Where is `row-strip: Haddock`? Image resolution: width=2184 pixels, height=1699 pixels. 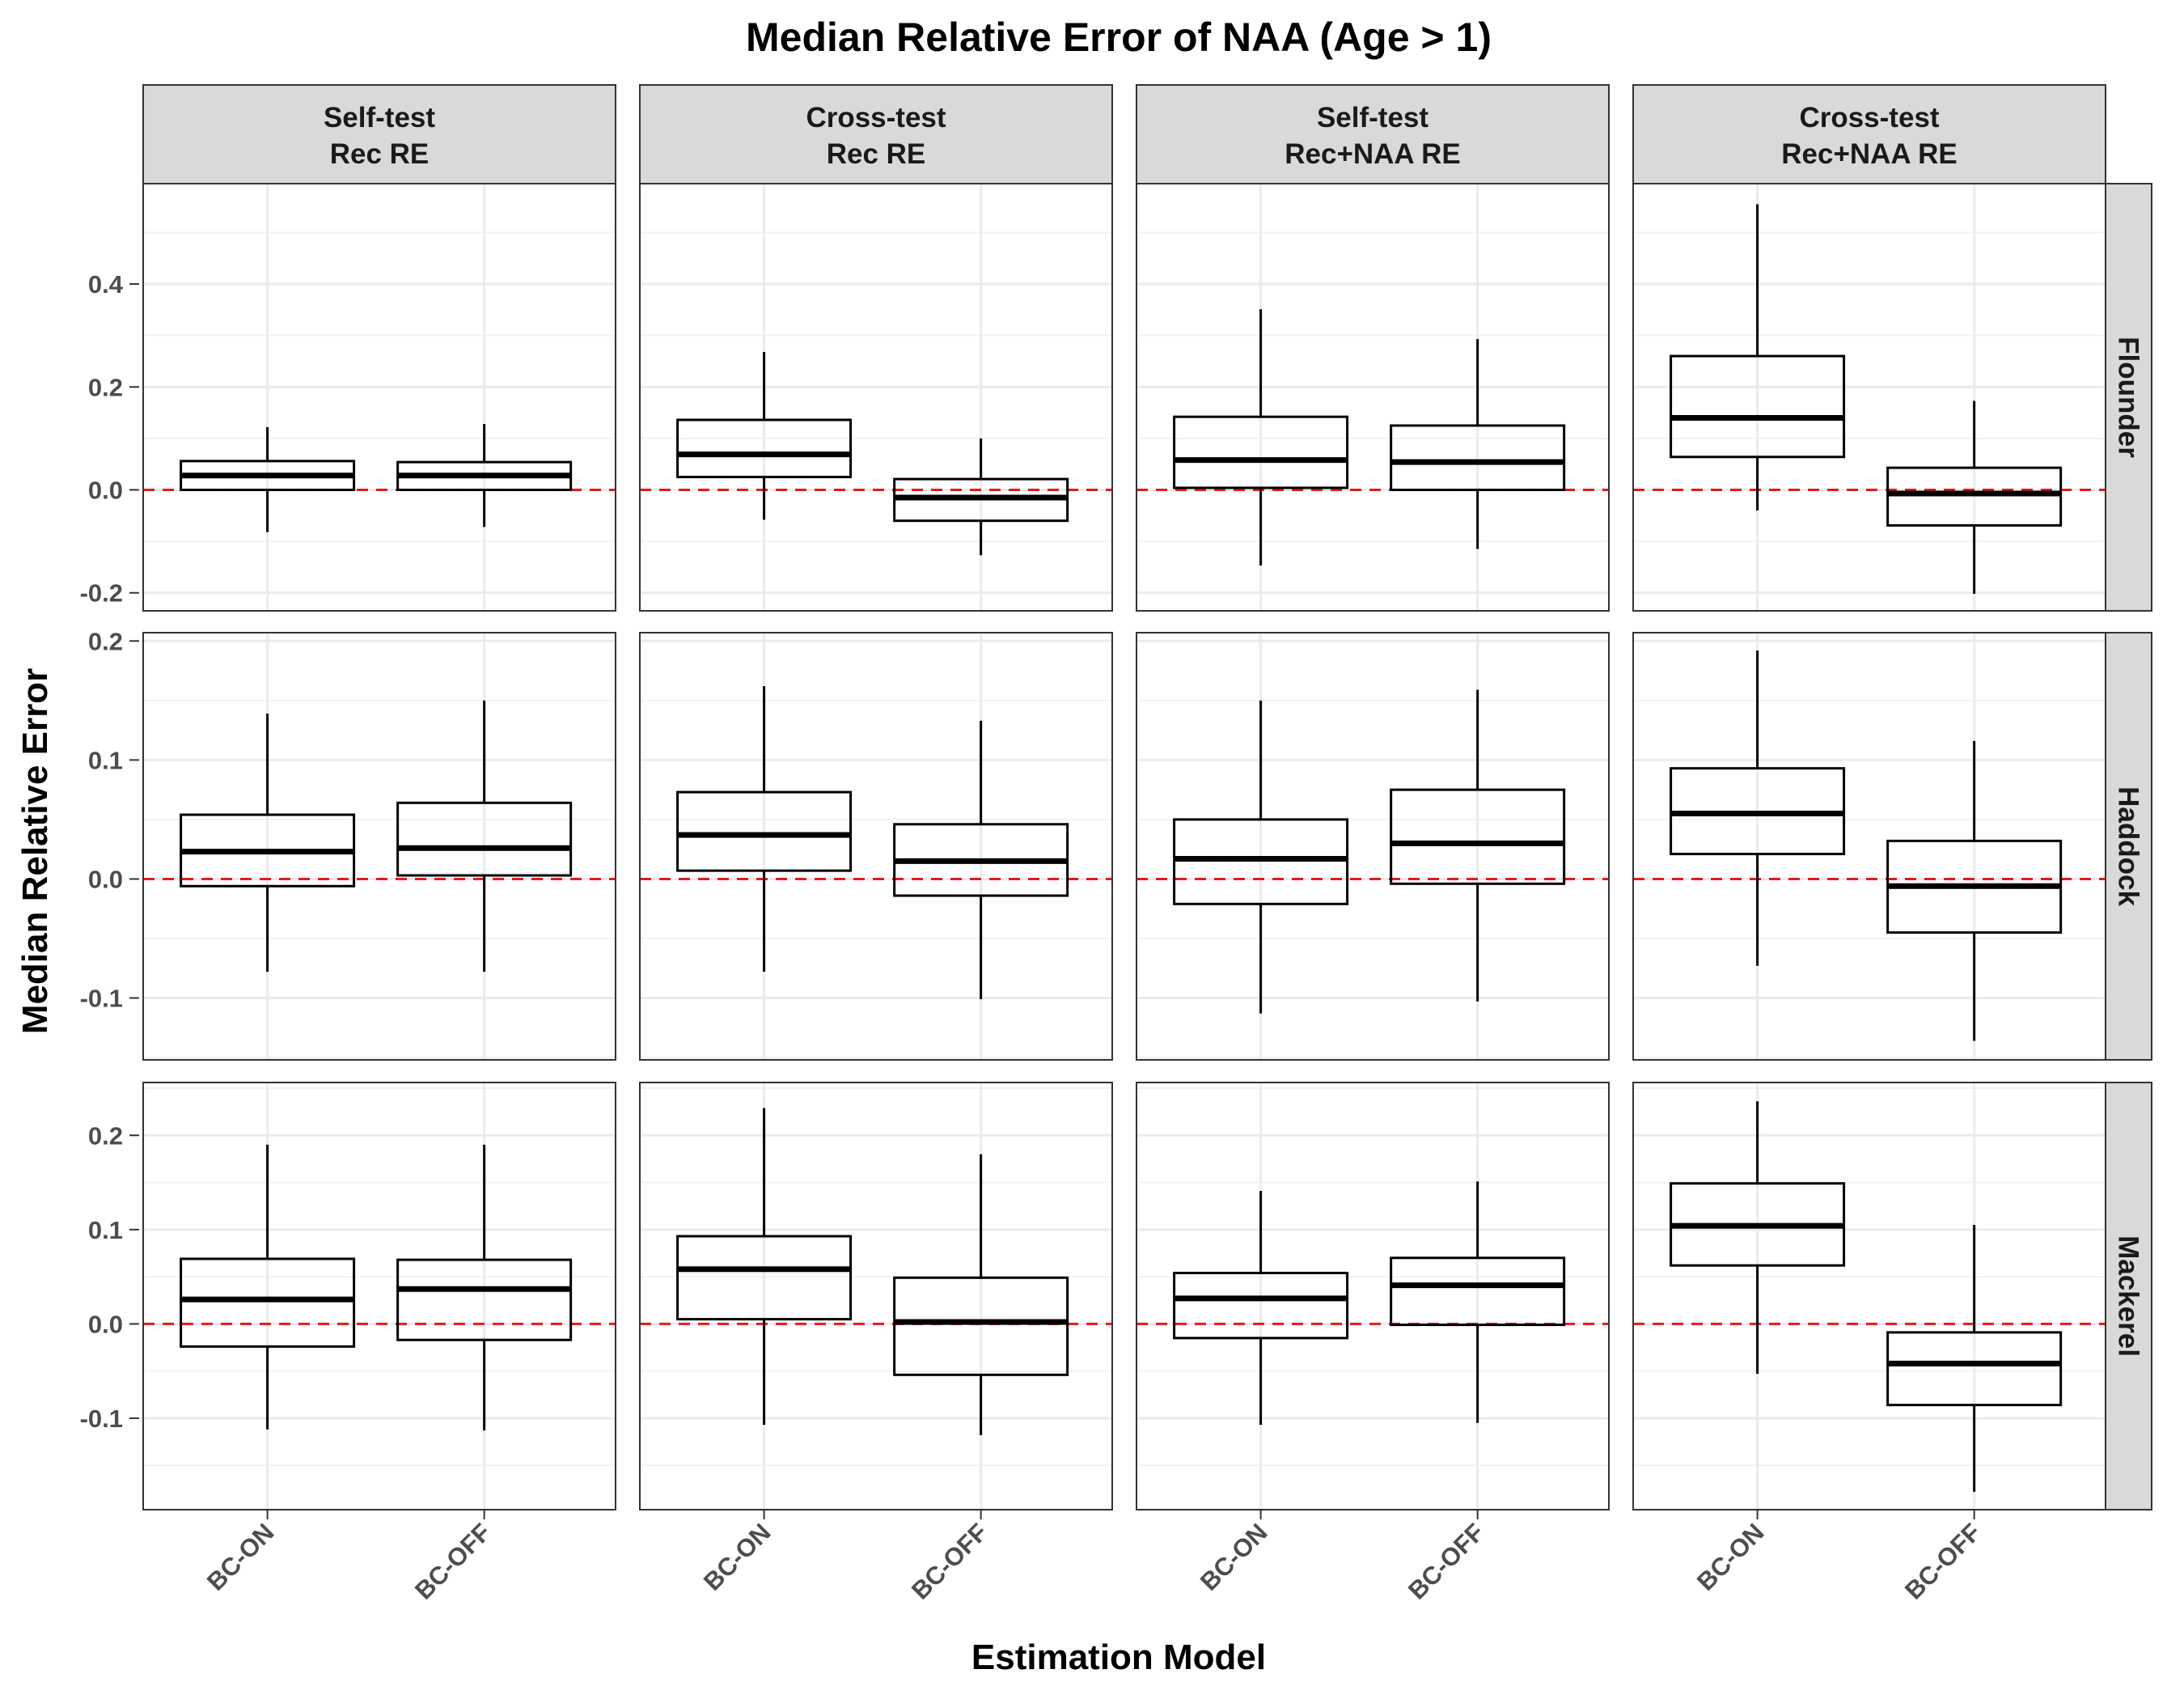 row-strip: Haddock is located at coordinates (2128, 846).